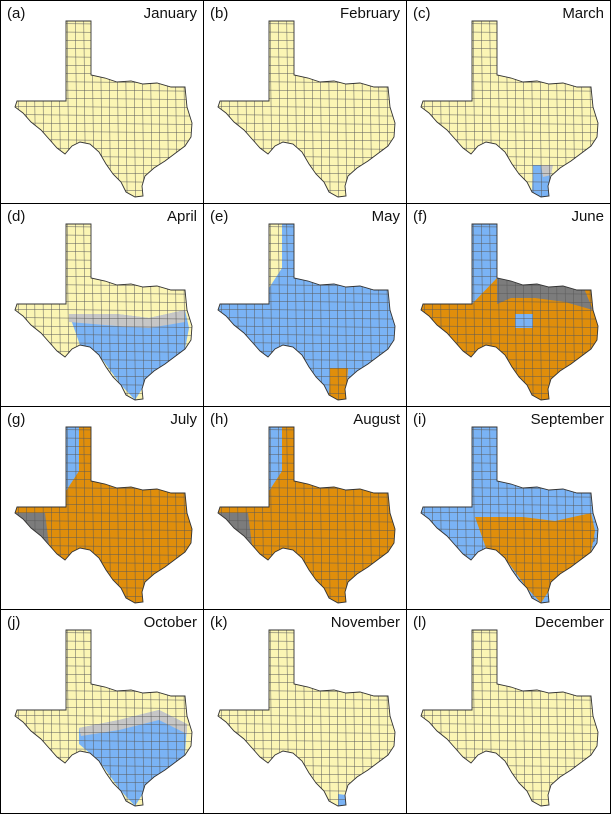  I want to click on month-title: November, so click(365, 622).